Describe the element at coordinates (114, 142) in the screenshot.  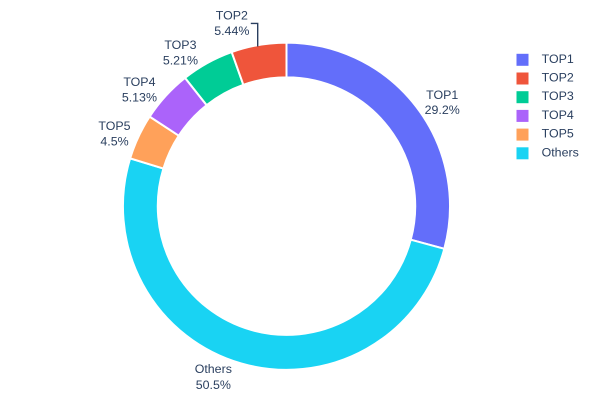
I see `svg-text: 4.5%` at that location.